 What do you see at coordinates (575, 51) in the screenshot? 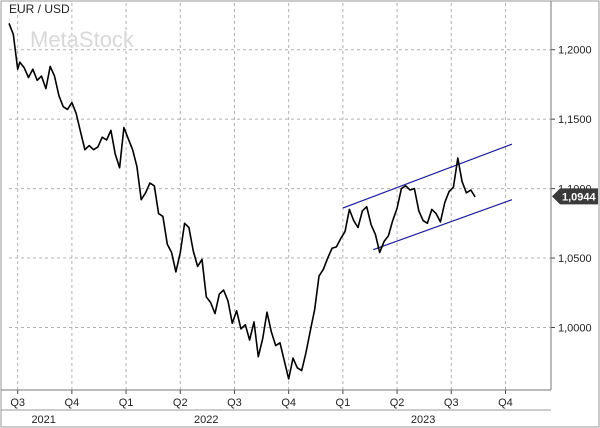
I see `y-tick-label: 1,2000` at bounding box center [575, 51].